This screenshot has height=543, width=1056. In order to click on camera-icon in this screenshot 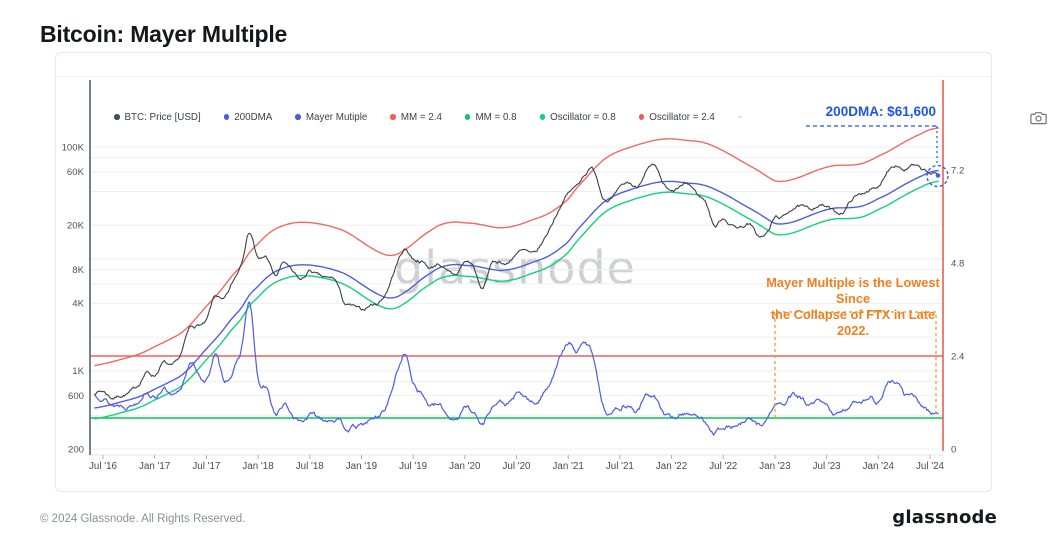, I will do `click(1038, 118)`.